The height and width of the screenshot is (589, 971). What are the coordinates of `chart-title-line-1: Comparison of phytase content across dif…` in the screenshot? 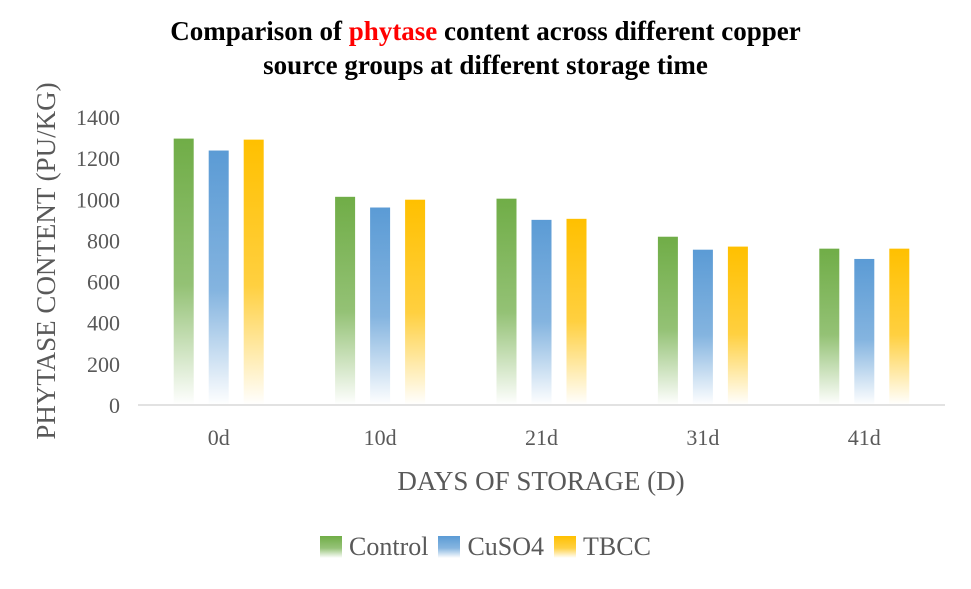 It's located at (485, 31).